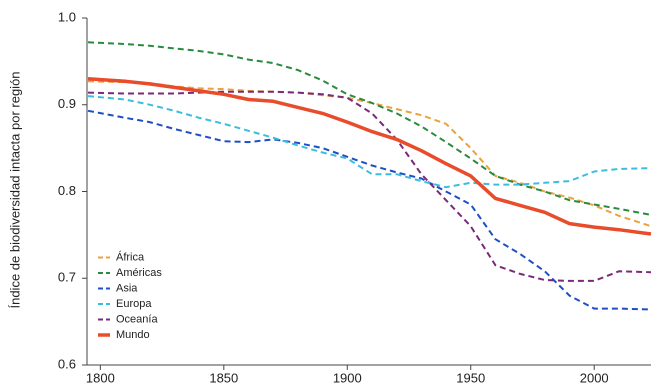  Describe the element at coordinates (130, 295) in the screenshot. I see `legend: África Américas Asia Europa Oceanía Mundo` at that location.